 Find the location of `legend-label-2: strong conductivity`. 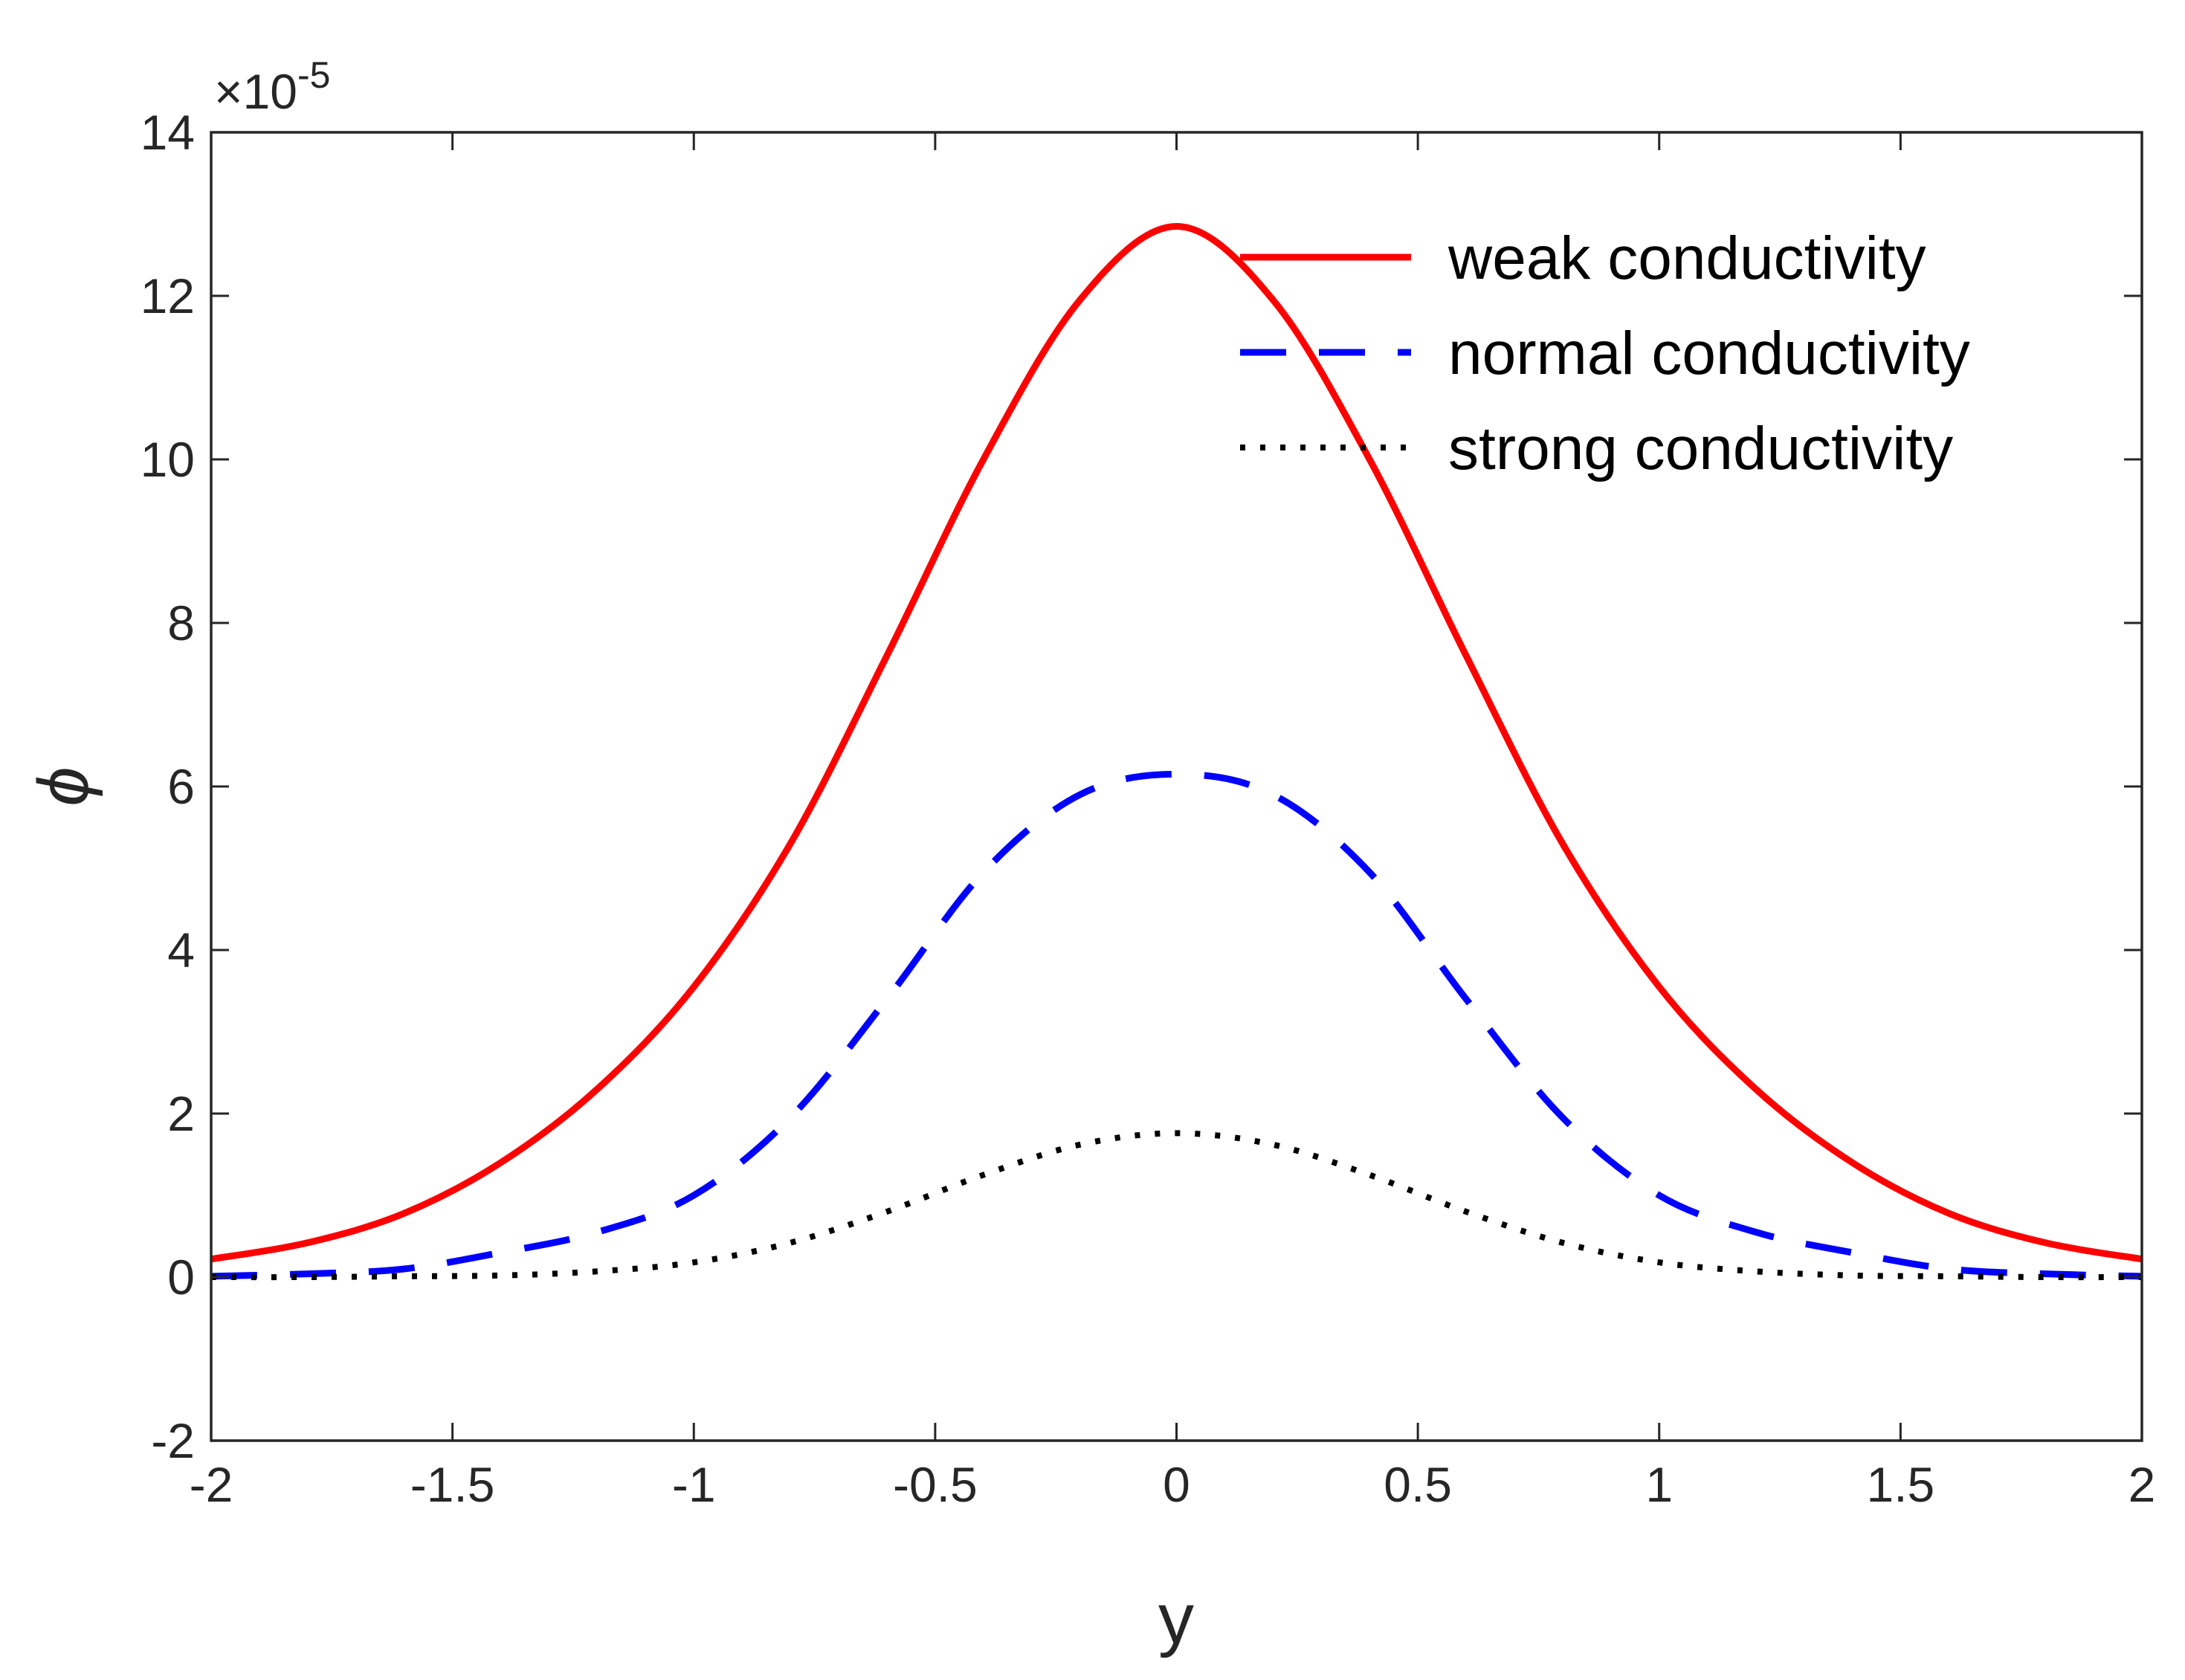

legend-label-2: strong conductivity is located at coordinates (1701, 449).